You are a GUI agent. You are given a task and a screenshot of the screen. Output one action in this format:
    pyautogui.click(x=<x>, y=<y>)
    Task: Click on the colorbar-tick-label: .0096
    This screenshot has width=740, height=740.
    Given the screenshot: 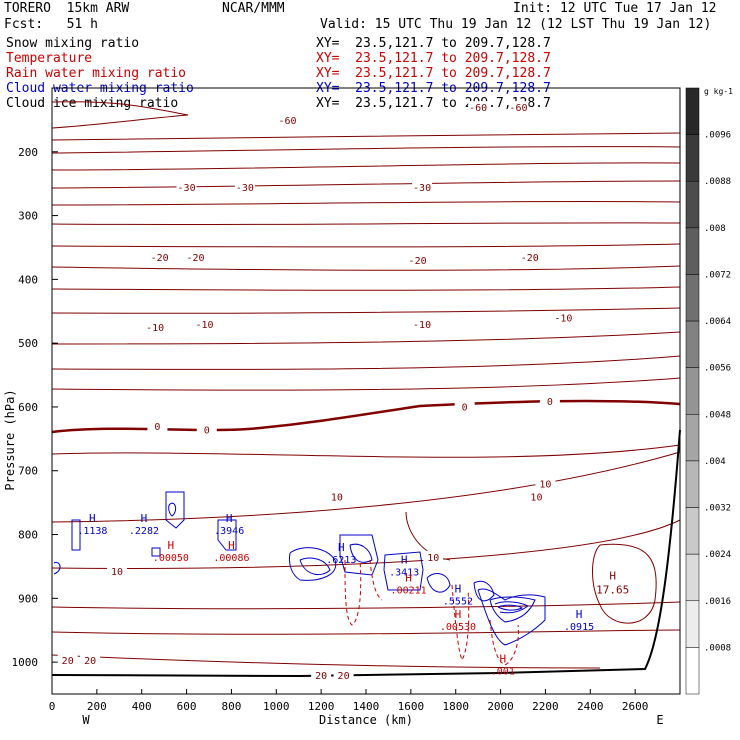 What is the action you would take?
    pyautogui.click(x=717, y=136)
    